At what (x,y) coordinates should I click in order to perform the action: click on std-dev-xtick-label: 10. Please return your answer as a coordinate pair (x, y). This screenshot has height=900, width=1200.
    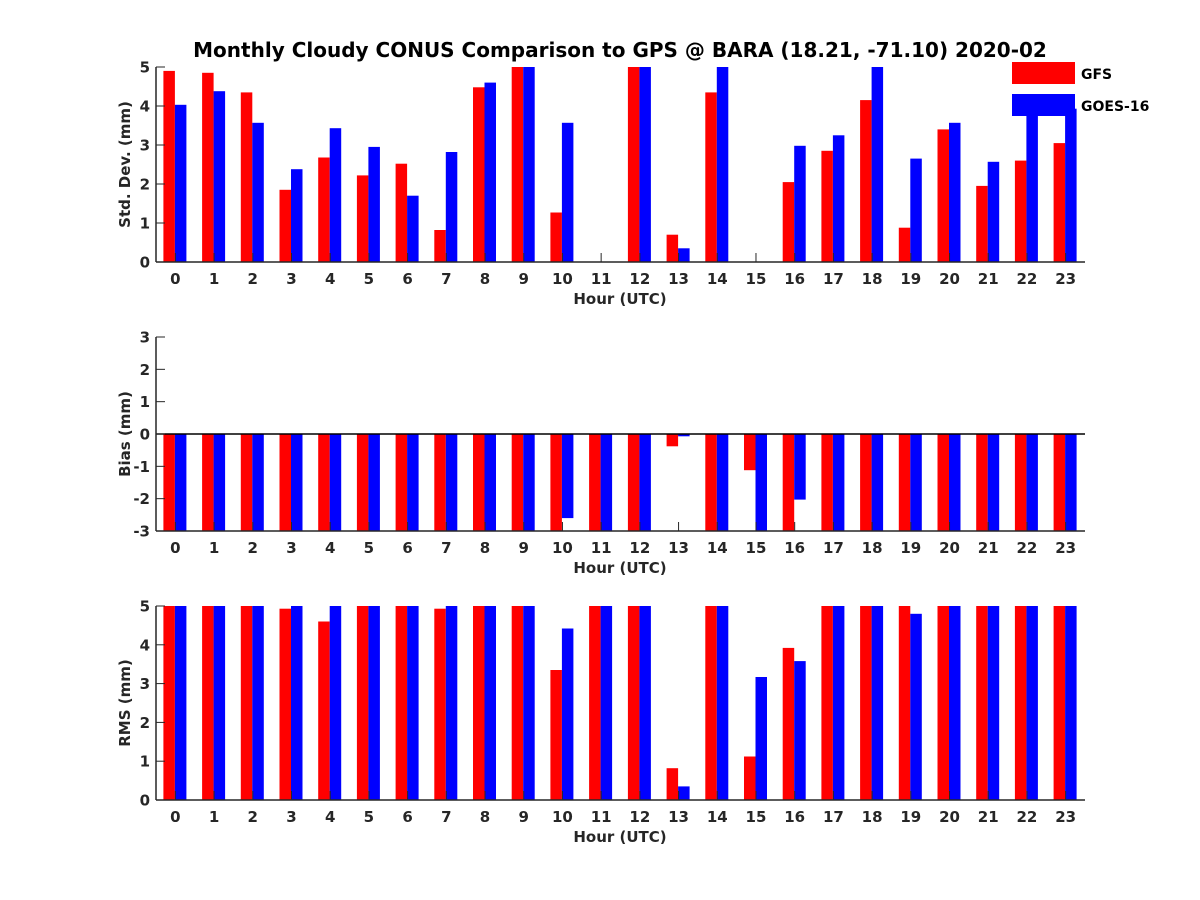
    Looking at the image, I should click on (562, 279).